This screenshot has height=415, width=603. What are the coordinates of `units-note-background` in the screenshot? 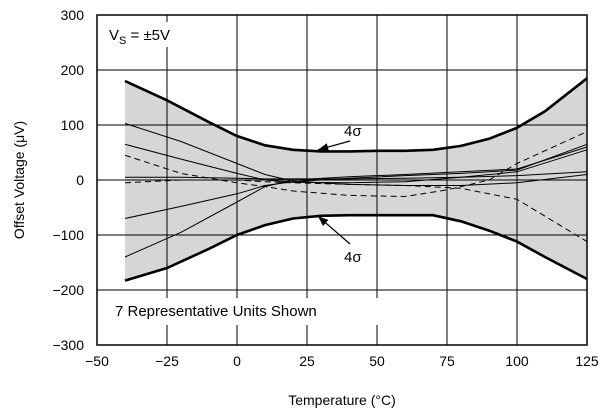 It's located at (244, 311).